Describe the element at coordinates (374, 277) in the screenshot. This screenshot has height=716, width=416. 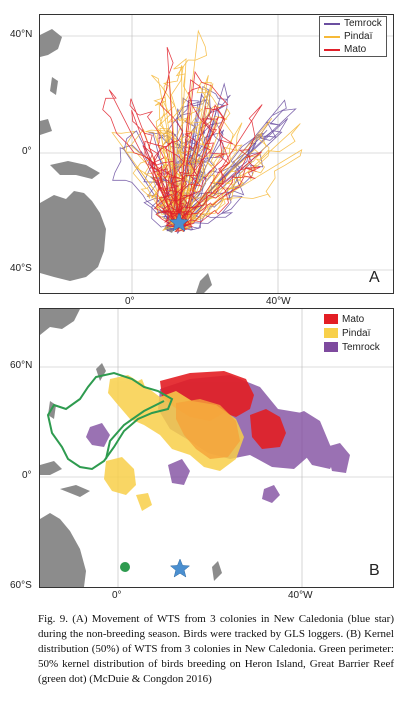
I see `panel-a-letter: A` at that location.